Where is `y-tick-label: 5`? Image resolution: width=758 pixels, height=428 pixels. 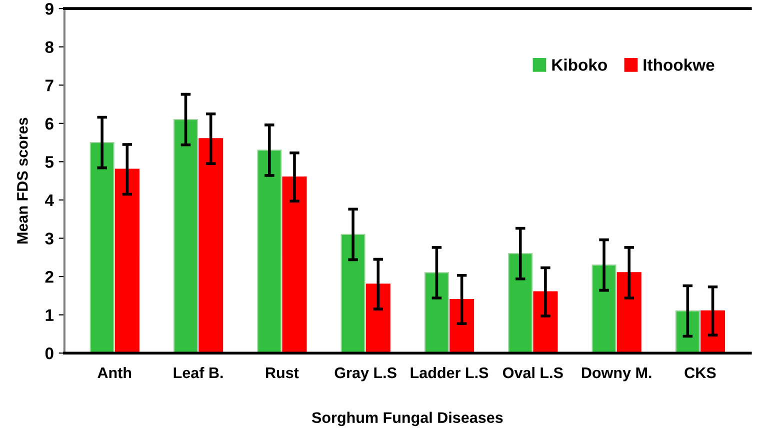 y-tick-label: 5 is located at coordinates (49, 162).